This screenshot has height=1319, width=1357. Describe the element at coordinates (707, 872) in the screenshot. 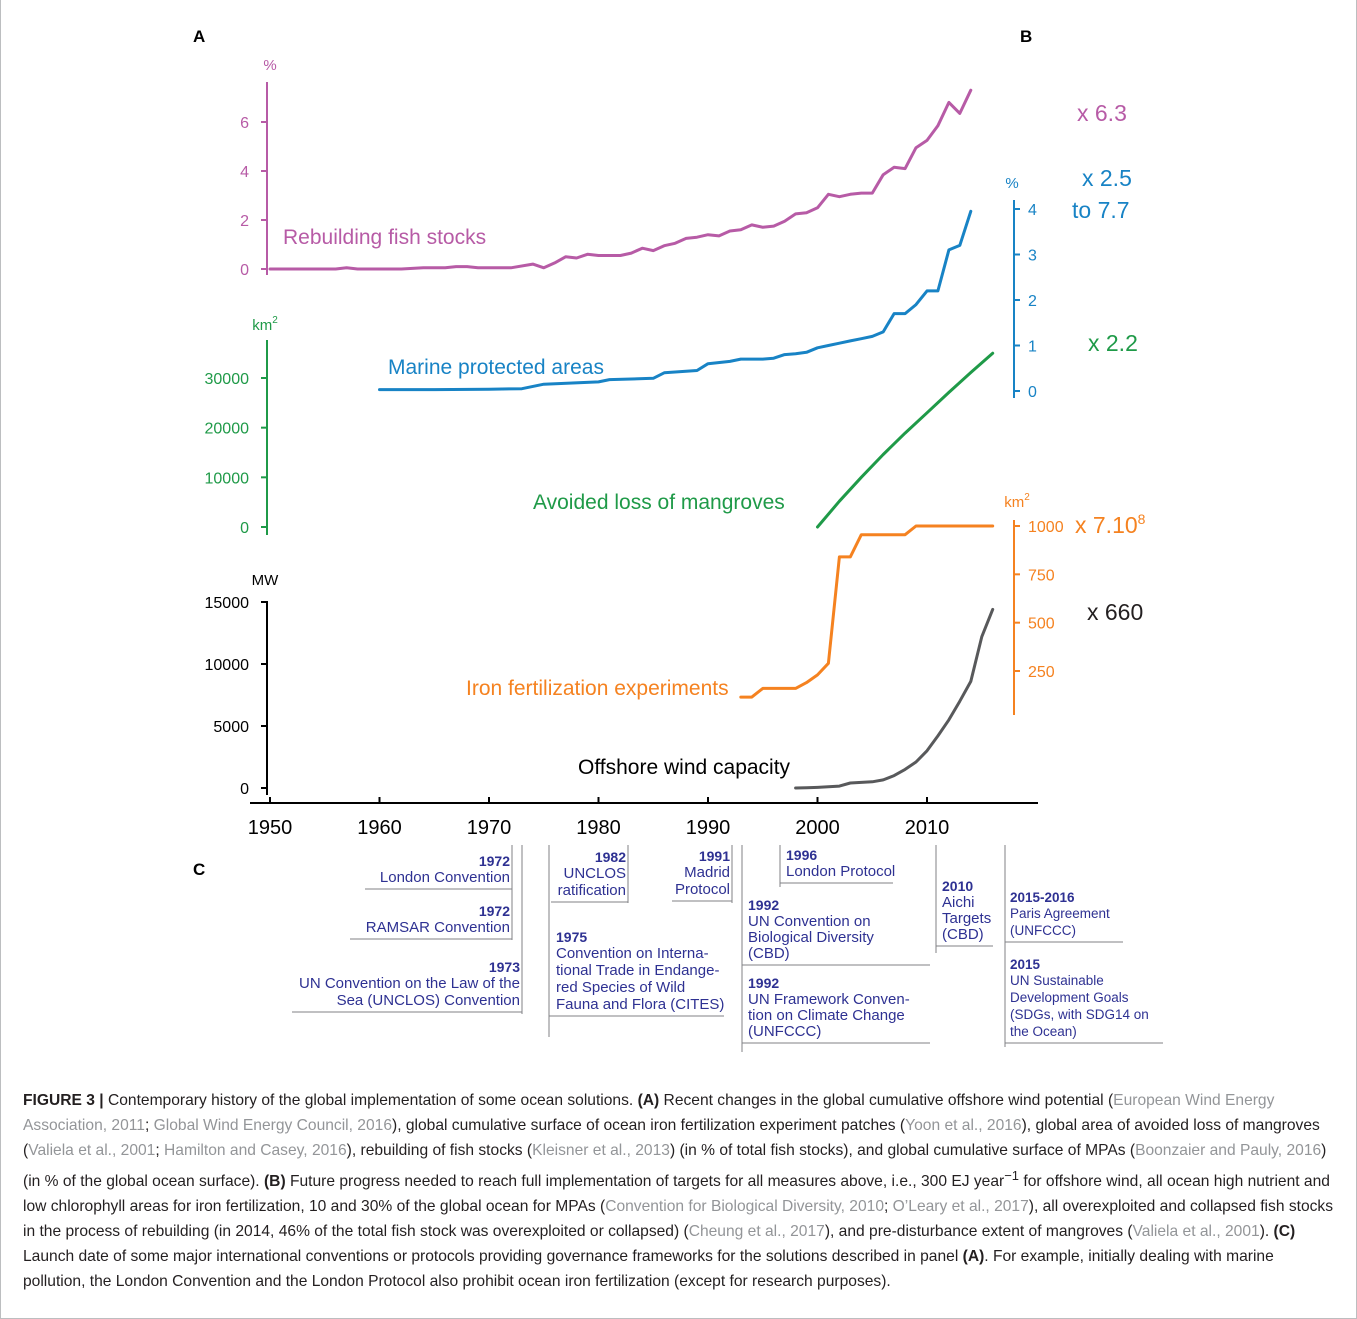

I see `convention-1991-6-text: Madrid` at that location.